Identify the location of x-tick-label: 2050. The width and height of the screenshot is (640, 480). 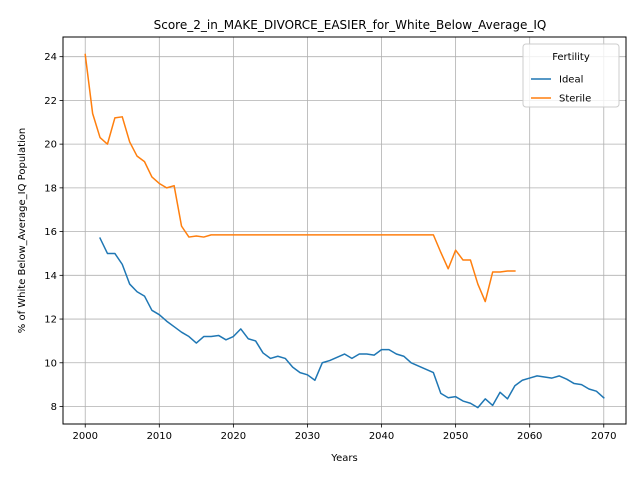
(455, 436).